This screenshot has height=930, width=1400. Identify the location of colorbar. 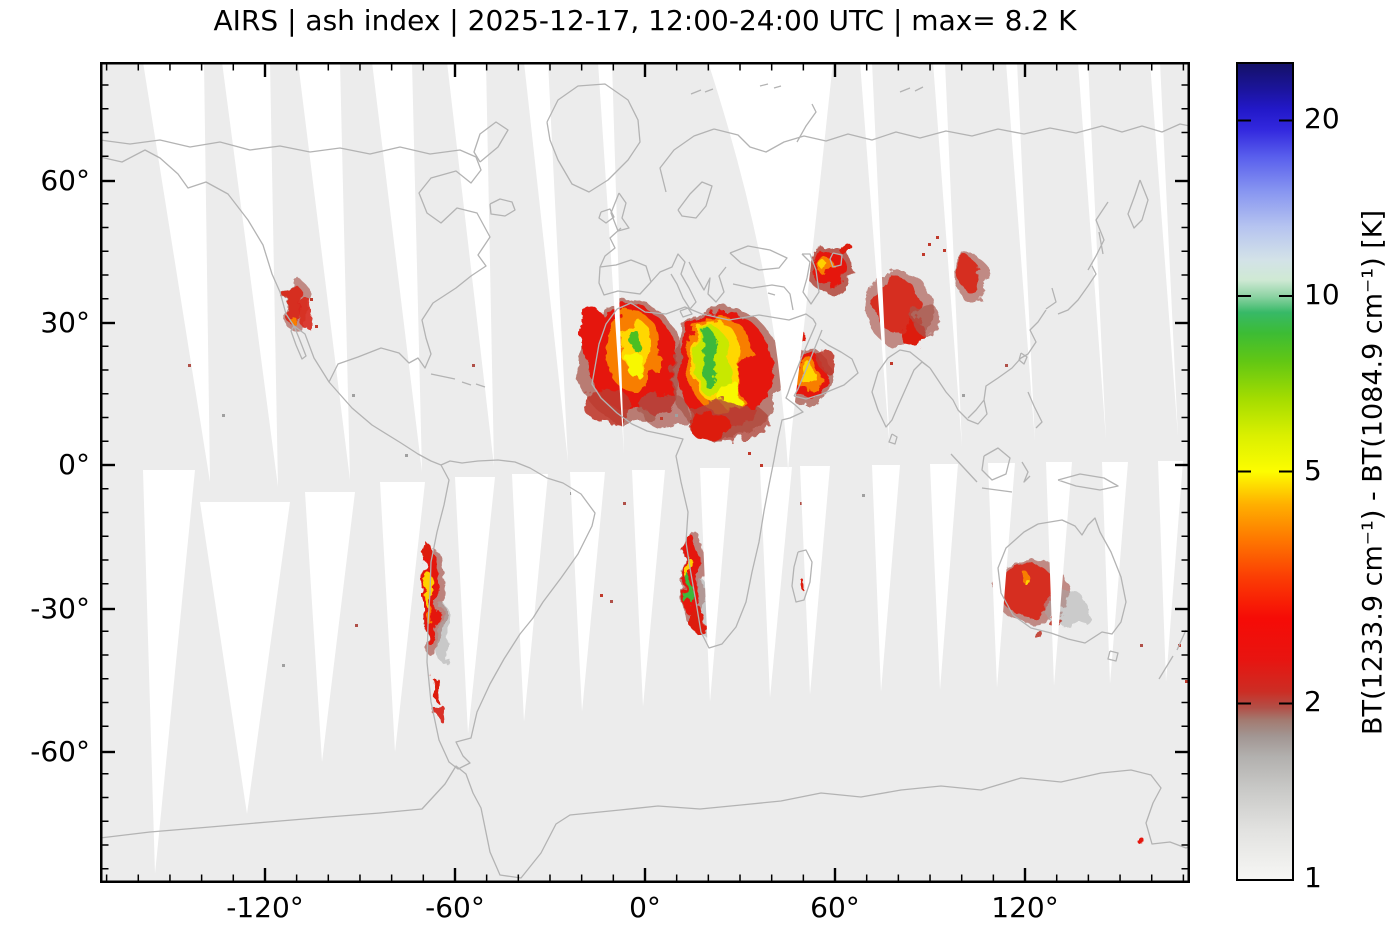
(1265, 471).